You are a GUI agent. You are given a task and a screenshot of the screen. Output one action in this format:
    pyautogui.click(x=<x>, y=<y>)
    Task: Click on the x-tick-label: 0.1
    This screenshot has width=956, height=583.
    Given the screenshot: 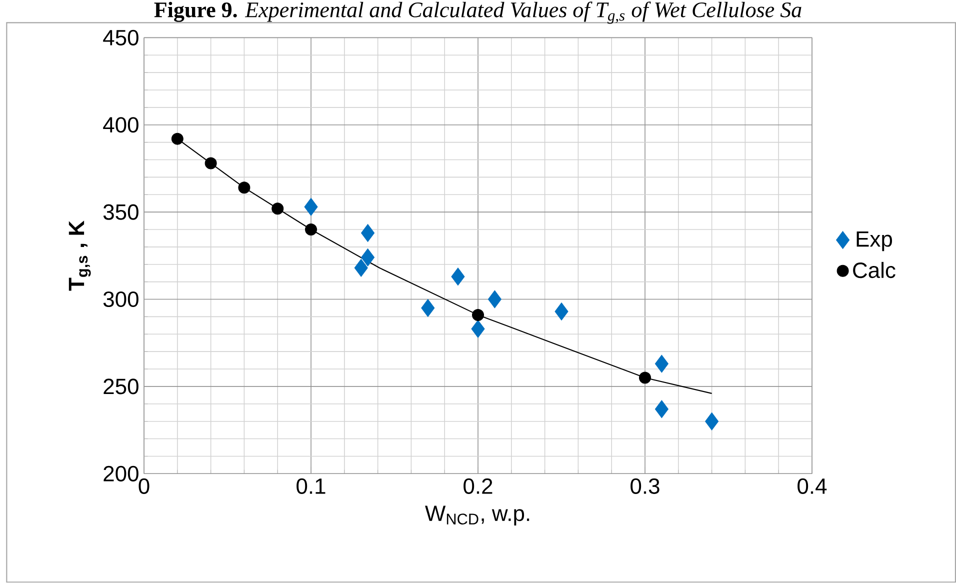 What is the action you would take?
    pyautogui.click(x=311, y=486)
    